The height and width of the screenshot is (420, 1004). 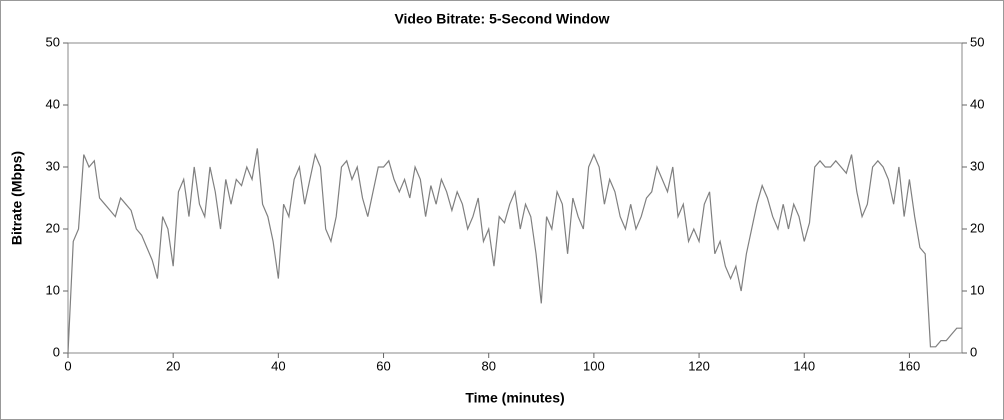 I want to click on x-axis-label: Time (minutes), so click(x=514, y=398).